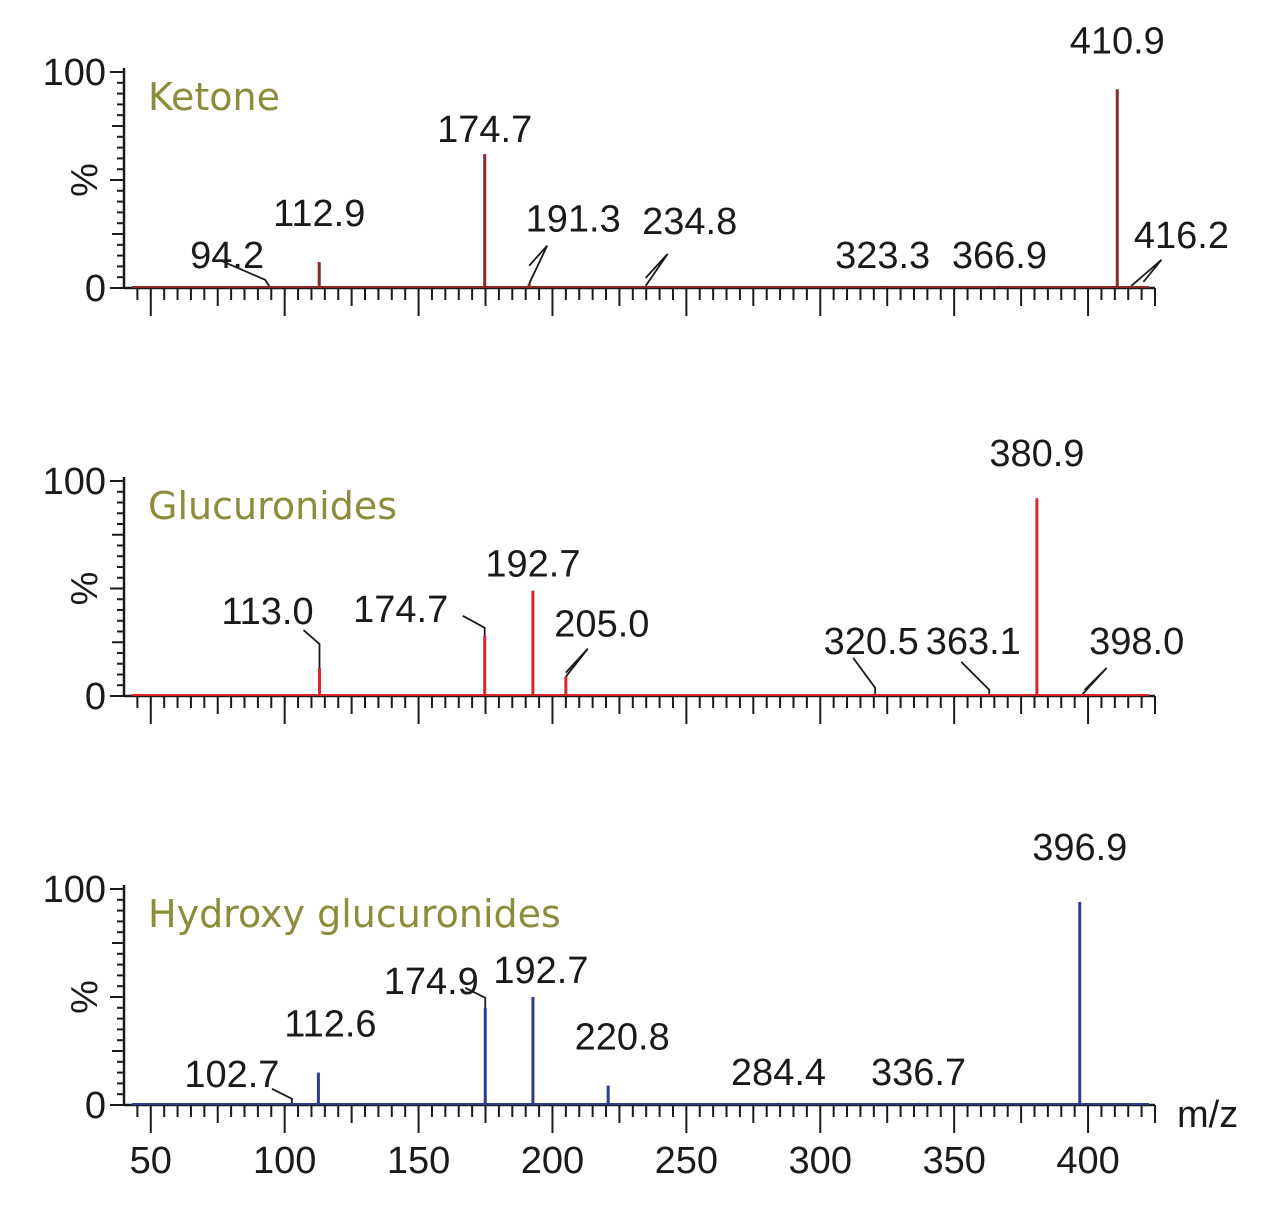 The height and width of the screenshot is (1211, 1280). I want to click on peak-label-113.0: 113.0, so click(267, 612).